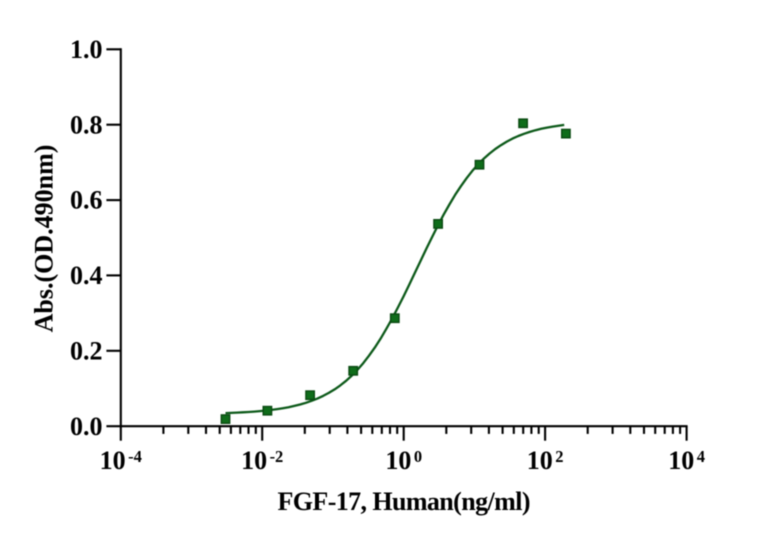 This screenshot has width=765, height=544. What do you see at coordinates (86, 275) in the screenshot?
I see `svg-text: 0.4` at bounding box center [86, 275].